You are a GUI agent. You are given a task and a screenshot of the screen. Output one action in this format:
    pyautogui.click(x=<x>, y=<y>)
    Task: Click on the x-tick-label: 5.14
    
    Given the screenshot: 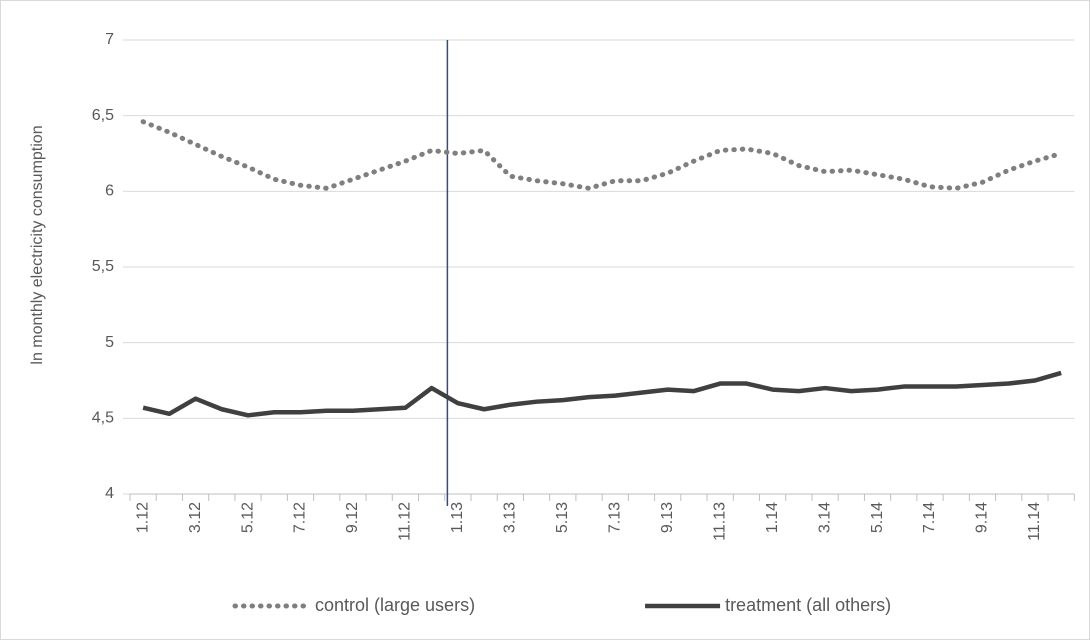 What is the action you would take?
    pyautogui.click(x=877, y=517)
    